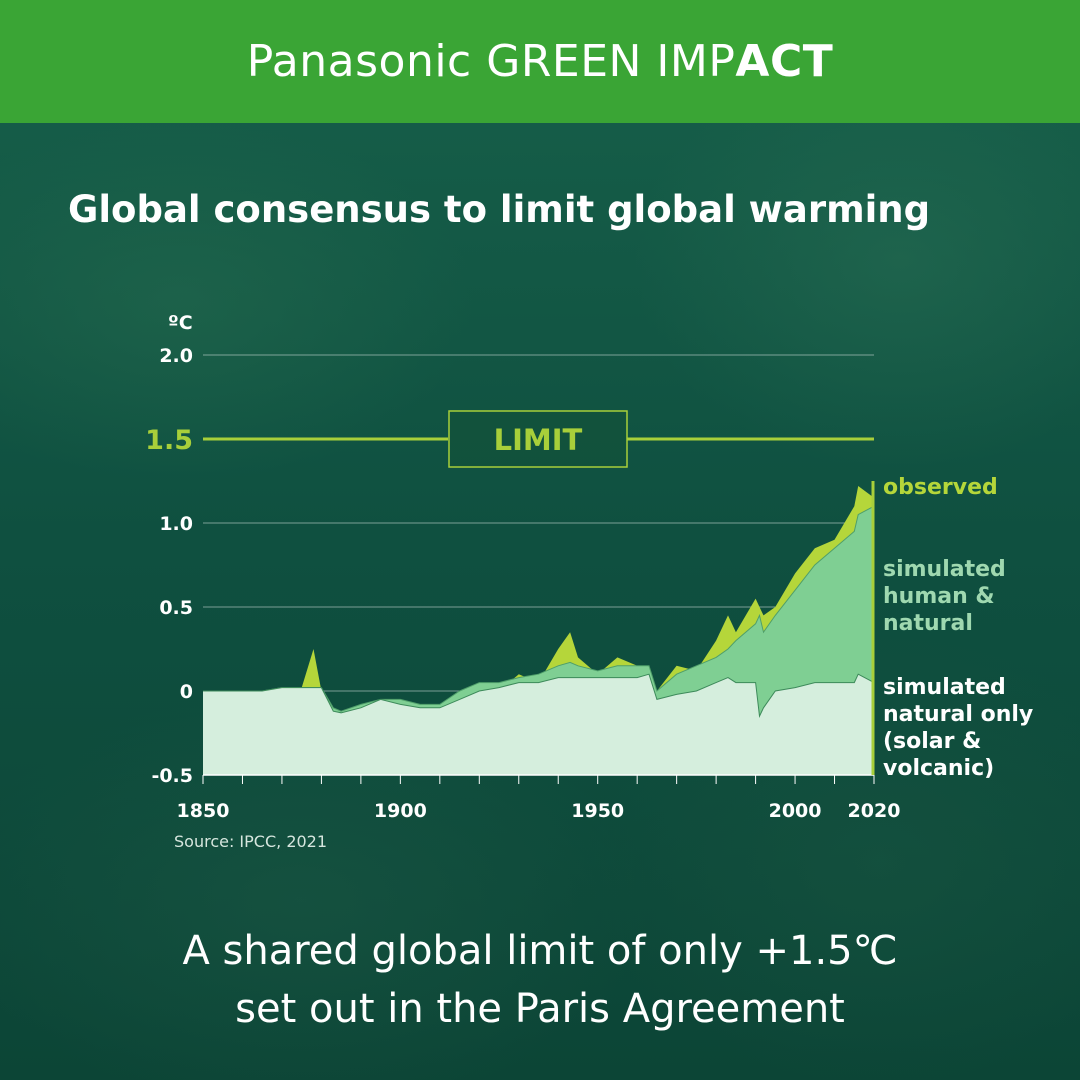  I want to click on brand-name: Panasonic GREEN IMP, so click(491, 61).